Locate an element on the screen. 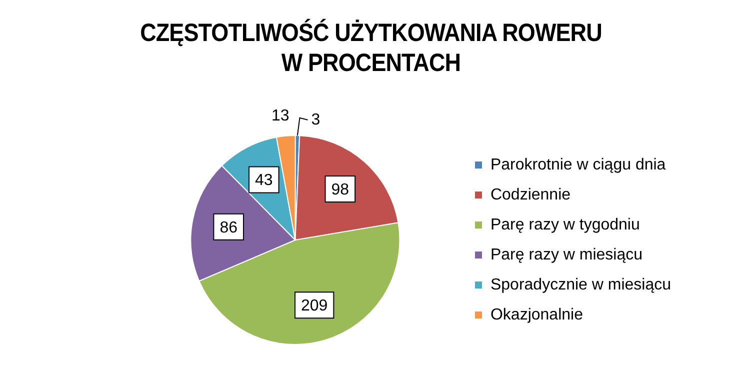 The width and height of the screenshot is (741, 378). legend-label: Sporadycznie w miesiącu is located at coordinates (581, 285).